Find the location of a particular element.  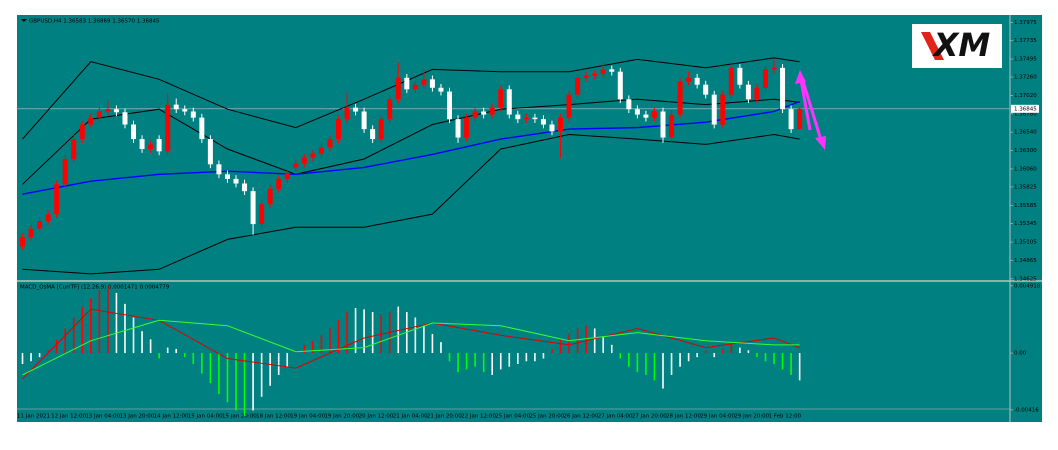

y-tick-label: 1.34625 is located at coordinates (1025, 279).